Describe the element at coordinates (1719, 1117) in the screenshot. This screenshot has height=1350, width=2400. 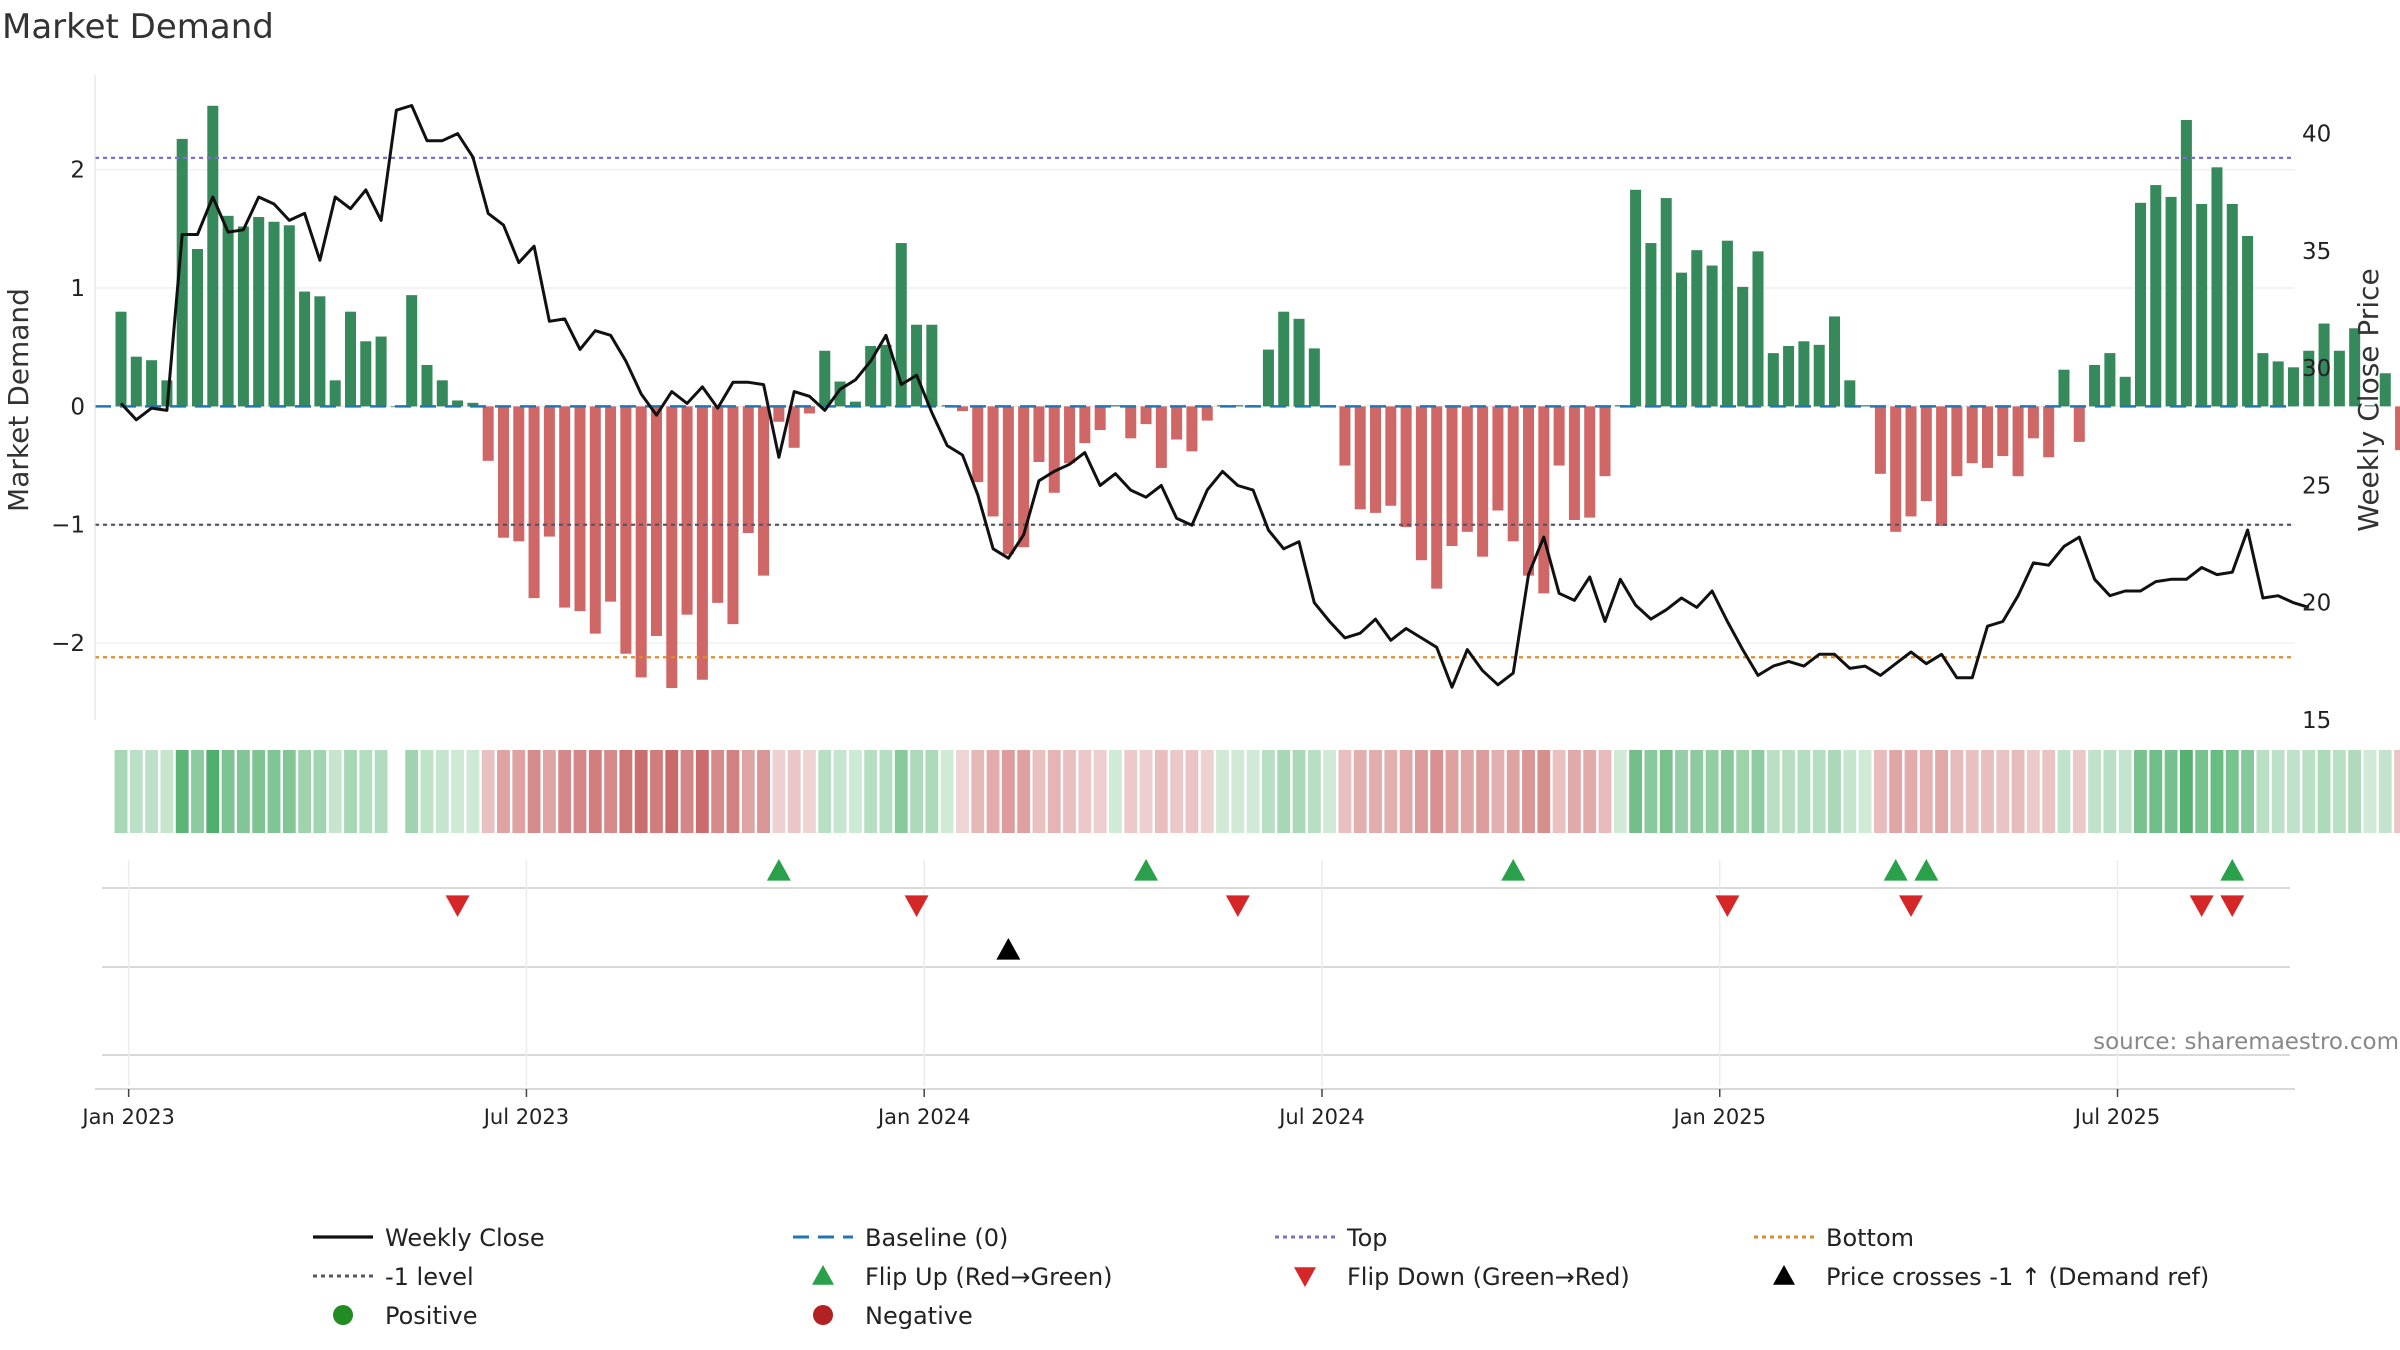
I see `x-tick-label: Jan 2025` at that location.